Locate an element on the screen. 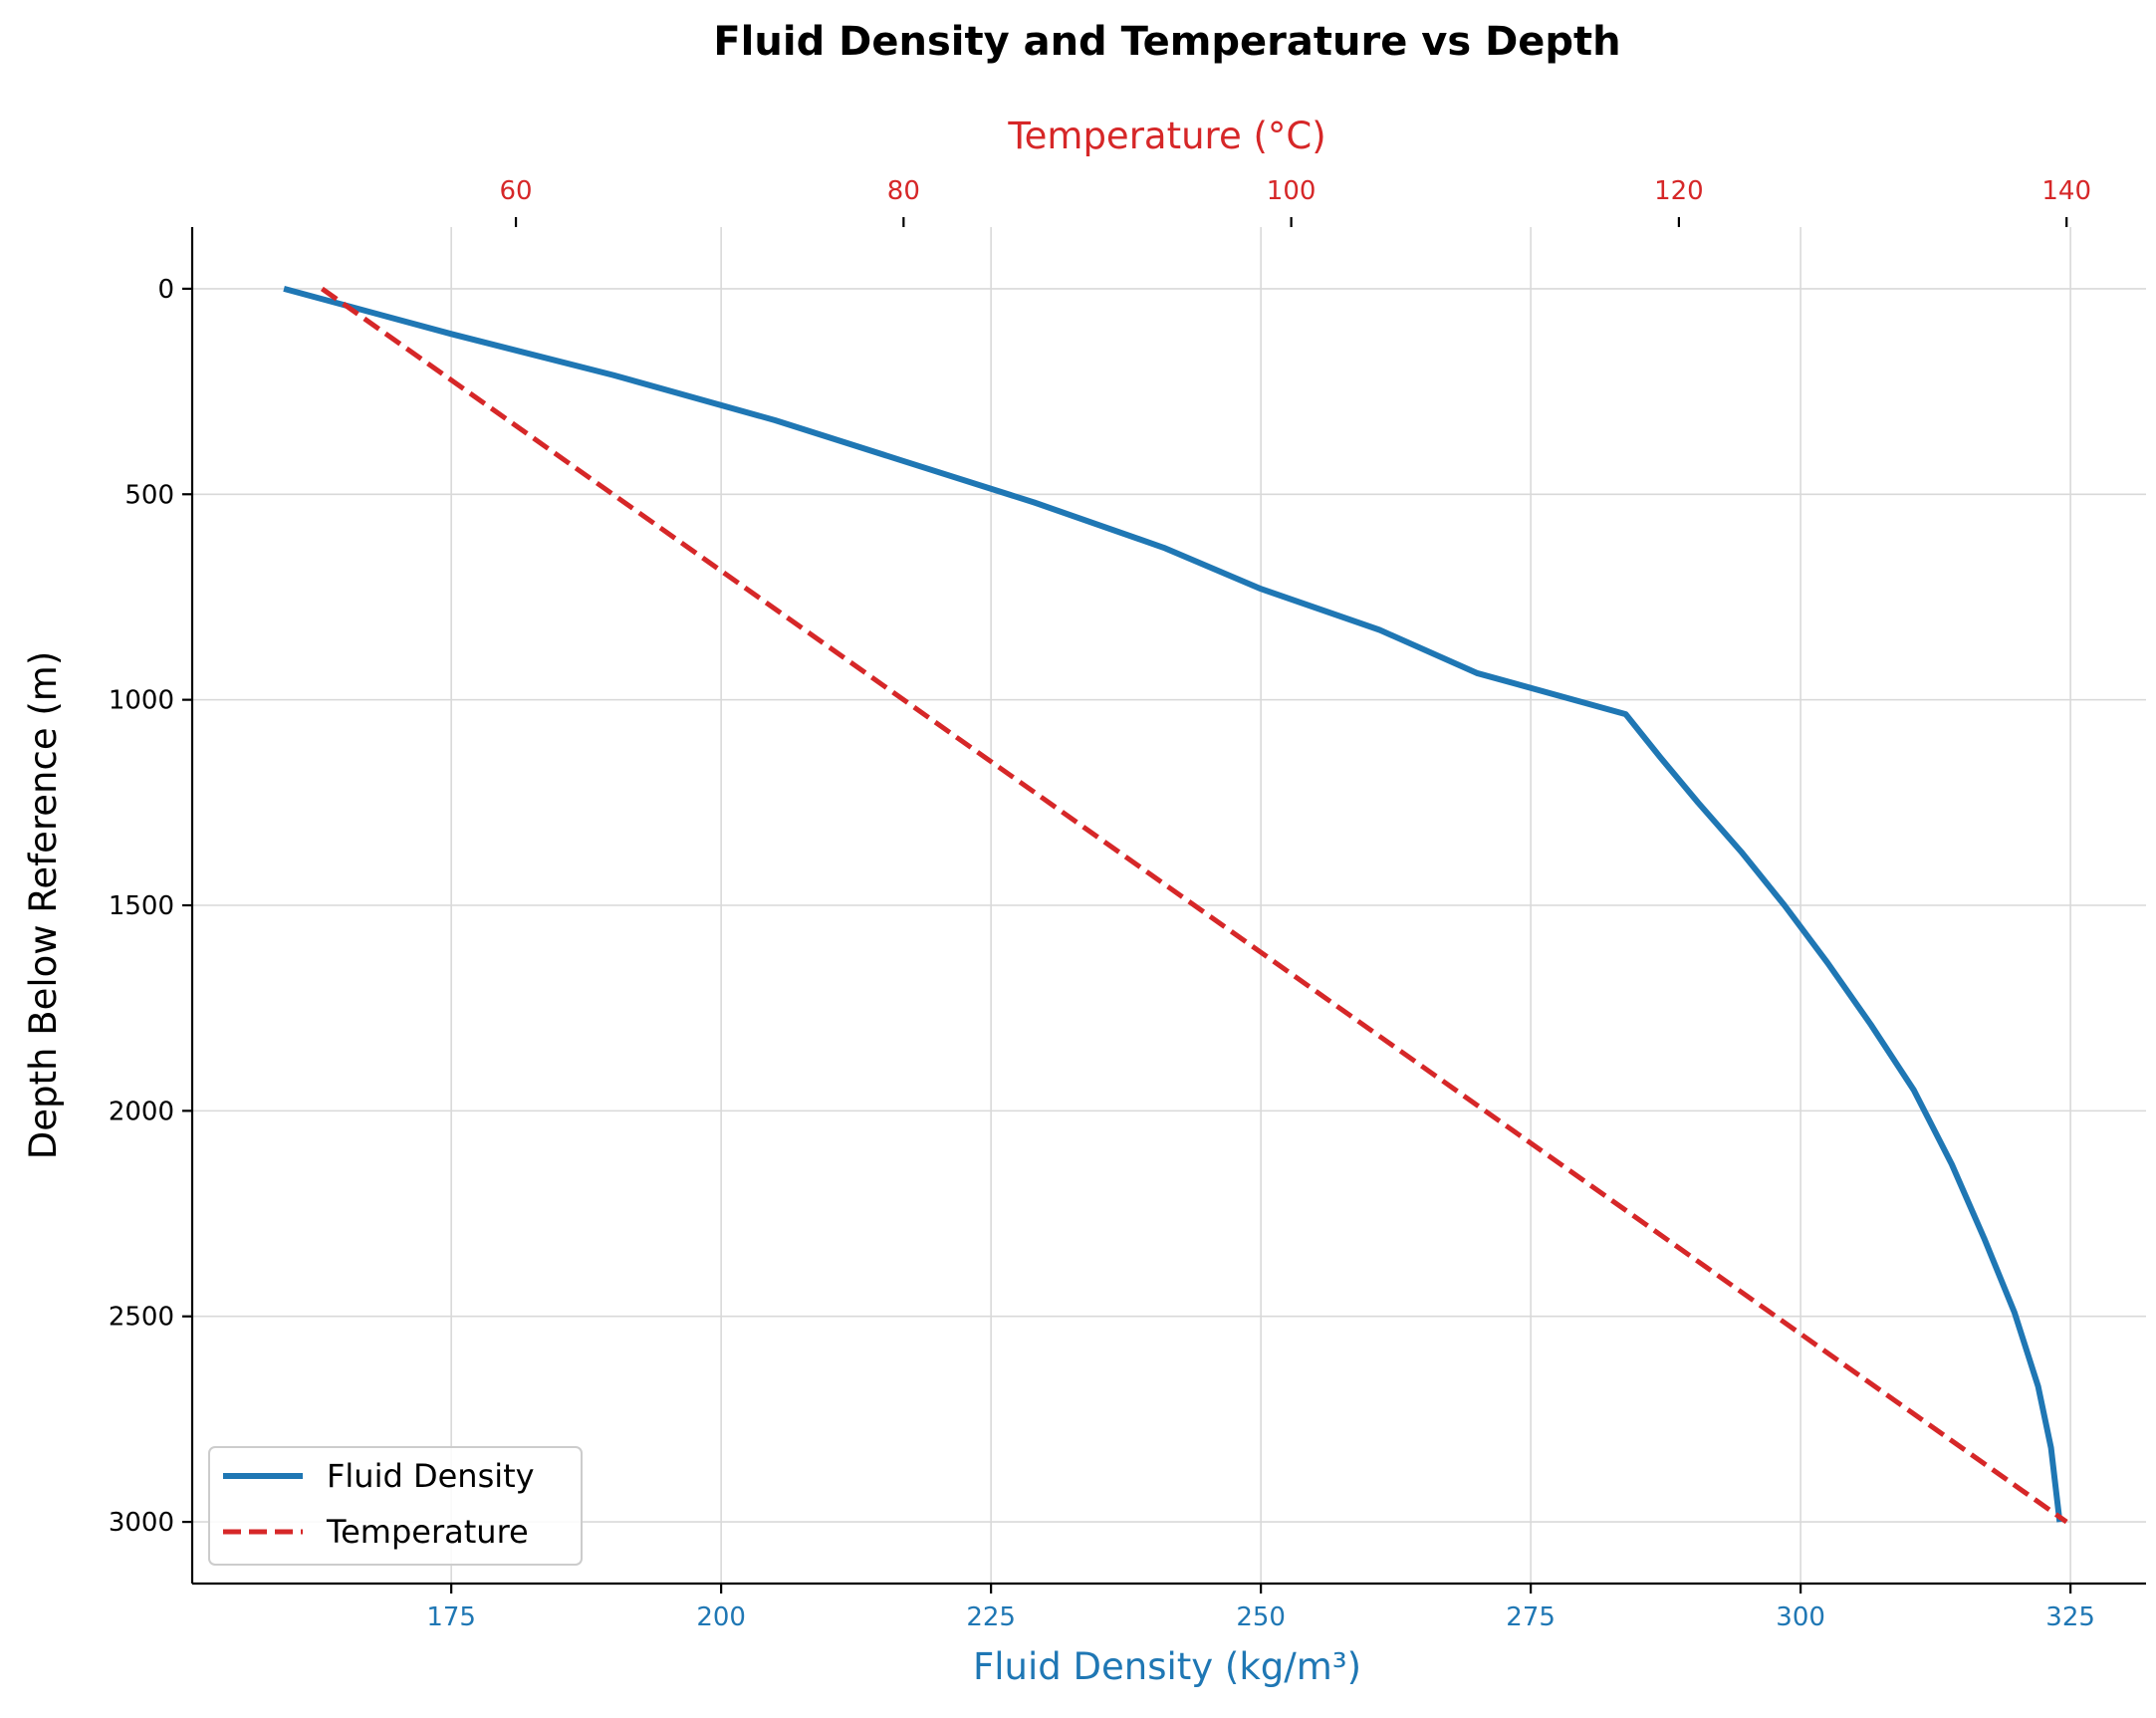  legend-label-temperature: Temperature is located at coordinates (428, 1532).